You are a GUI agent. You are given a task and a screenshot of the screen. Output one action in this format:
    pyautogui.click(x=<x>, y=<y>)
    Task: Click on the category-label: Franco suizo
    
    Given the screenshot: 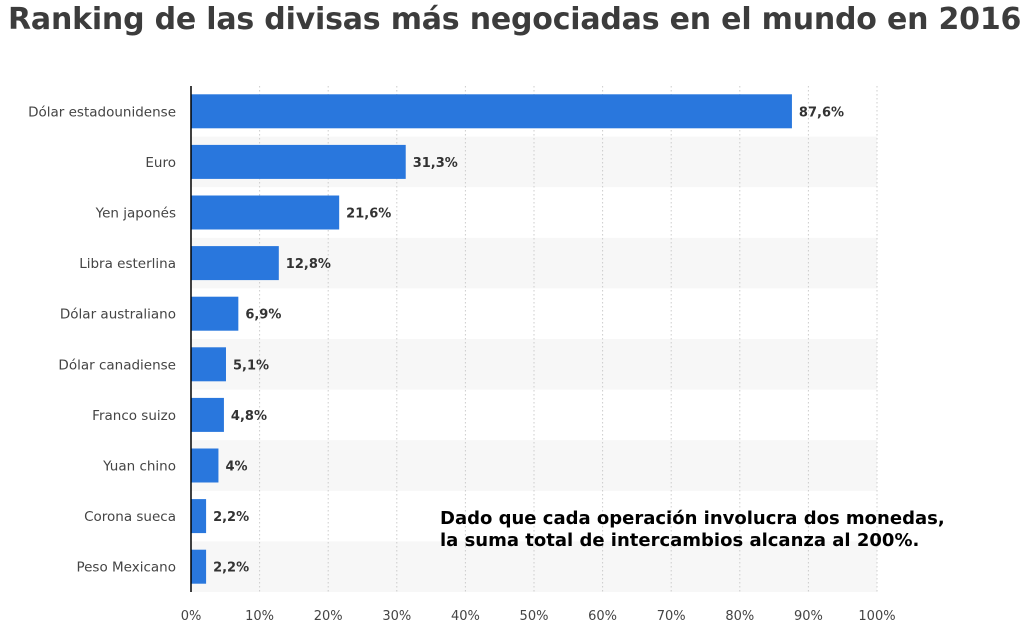 What is the action you would take?
    pyautogui.click(x=134, y=416)
    